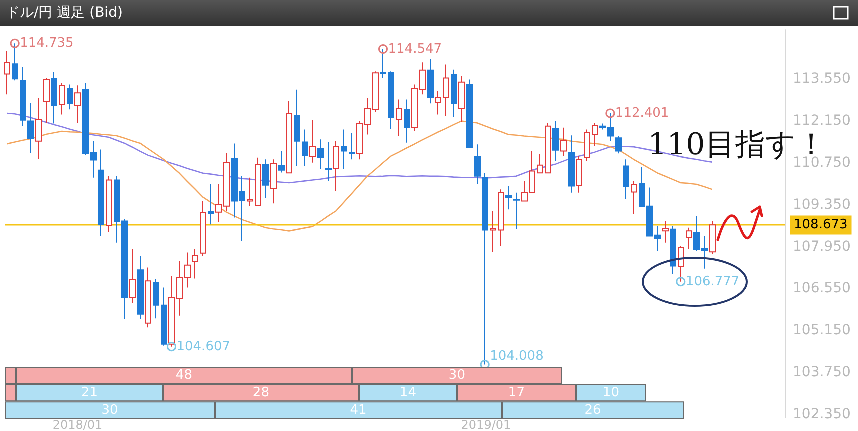 The width and height of the screenshot is (858, 431). I want to click on annotation: 104.607, so click(203, 346).